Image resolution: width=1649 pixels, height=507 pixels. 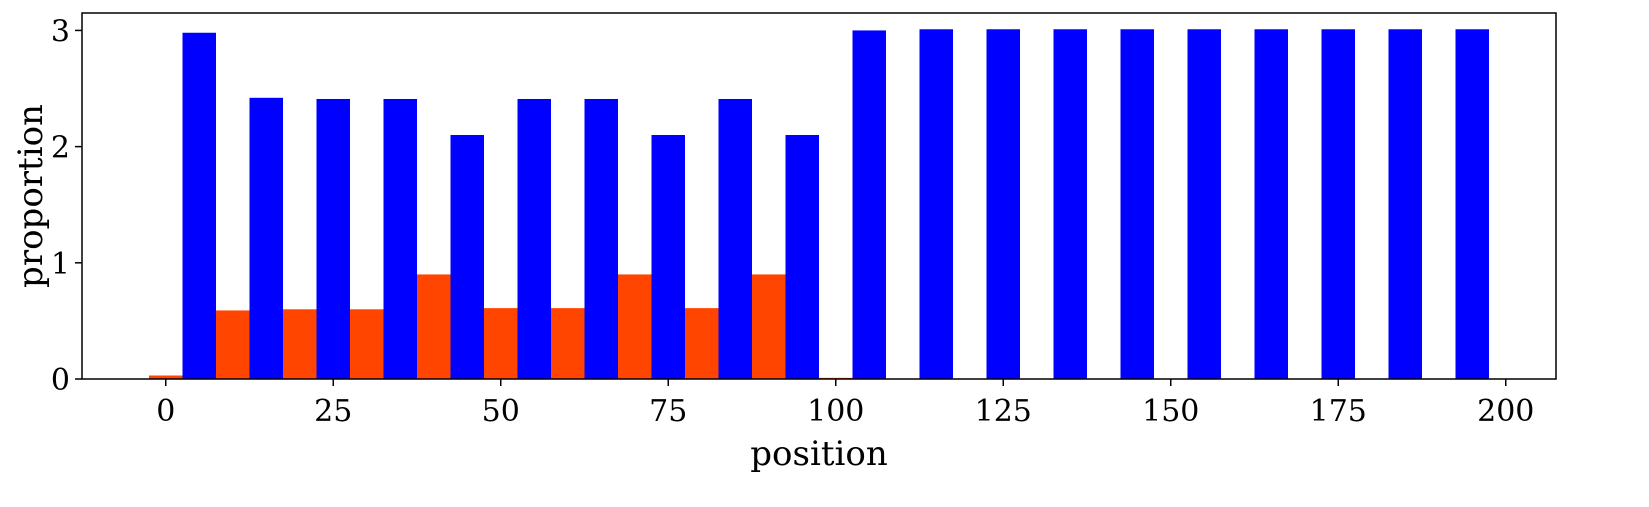 I want to click on y-axis-label: proportion, so click(x=31, y=196).